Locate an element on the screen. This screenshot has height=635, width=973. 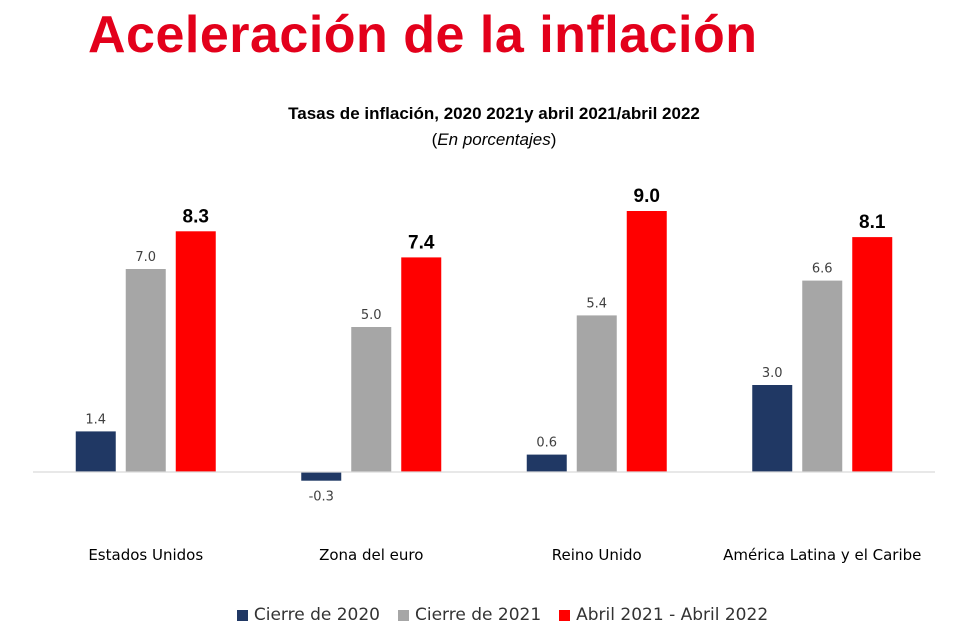
data-label: -0.3 is located at coordinates (321, 497).